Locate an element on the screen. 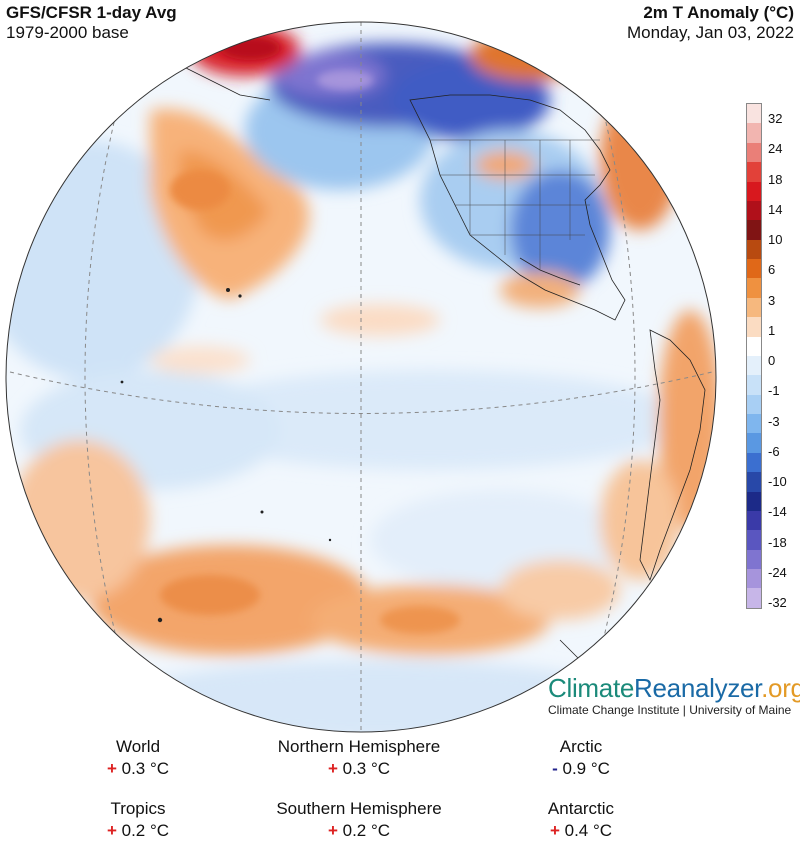 Image resolution: width=800 pixels, height=846 pixels. islands is located at coordinates (226, 455).